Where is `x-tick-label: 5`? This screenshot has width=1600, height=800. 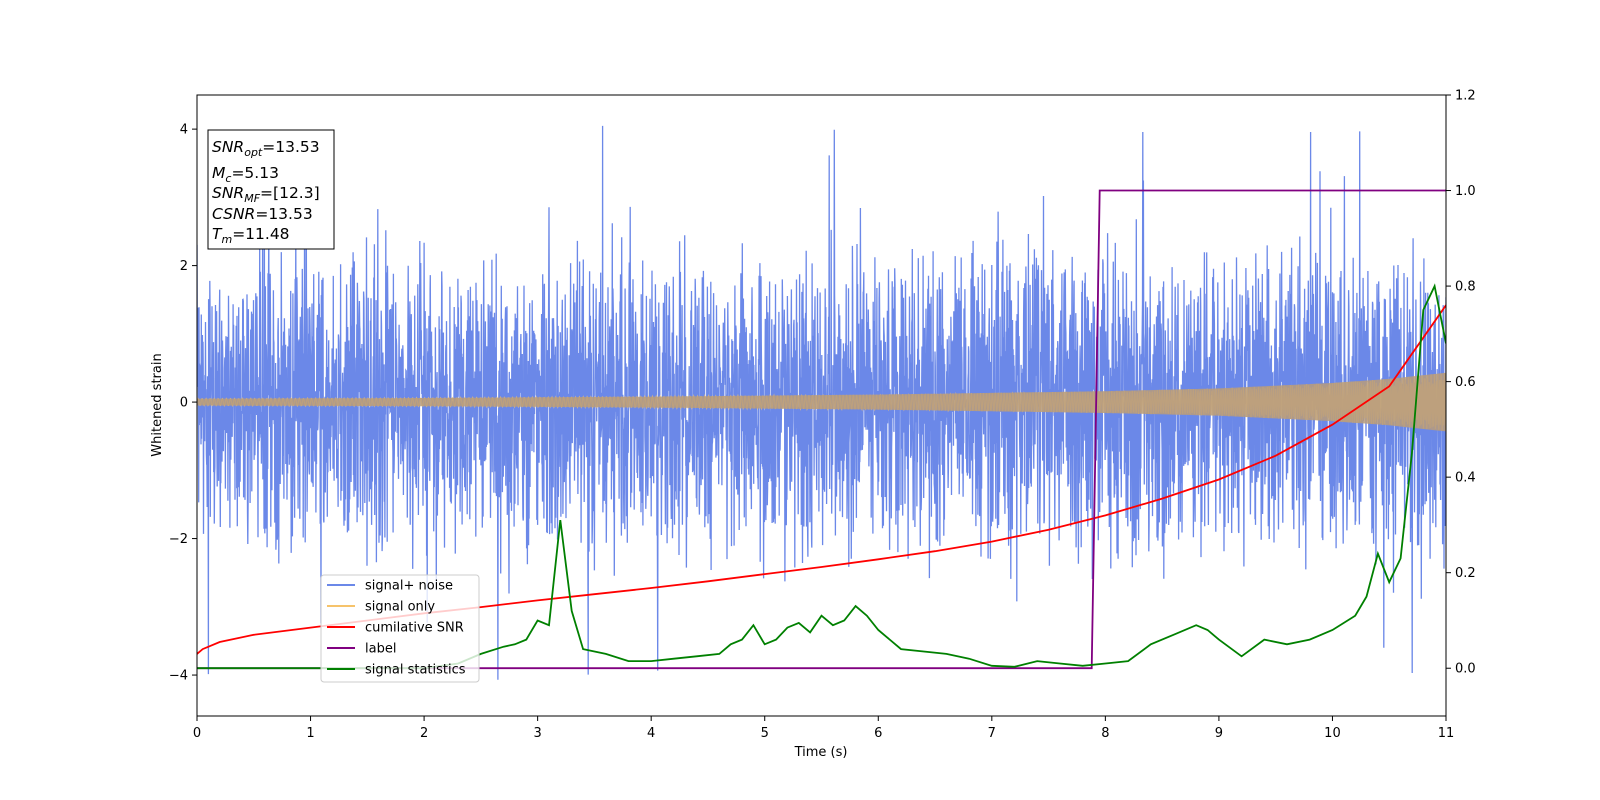 x-tick-label: 5 is located at coordinates (765, 733).